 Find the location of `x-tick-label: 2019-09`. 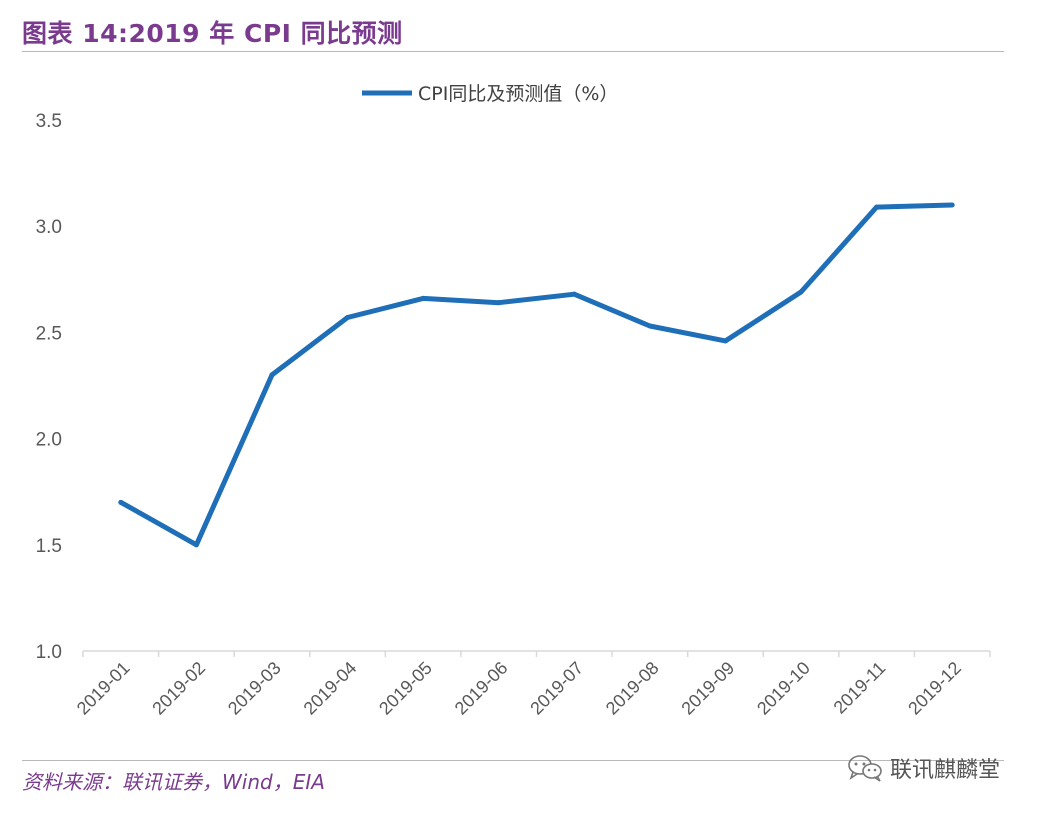

x-tick-label: 2019-09 is located at coordinates (707, 688).